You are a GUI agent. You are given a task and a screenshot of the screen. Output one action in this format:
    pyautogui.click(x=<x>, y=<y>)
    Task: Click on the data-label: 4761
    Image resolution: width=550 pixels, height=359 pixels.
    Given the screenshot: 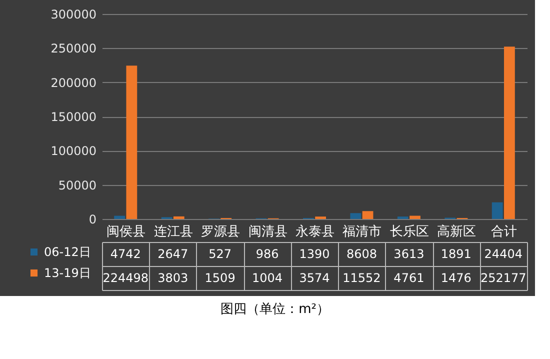 What is the action you would take?
    pyautogui.click(x=409, y=278)
    